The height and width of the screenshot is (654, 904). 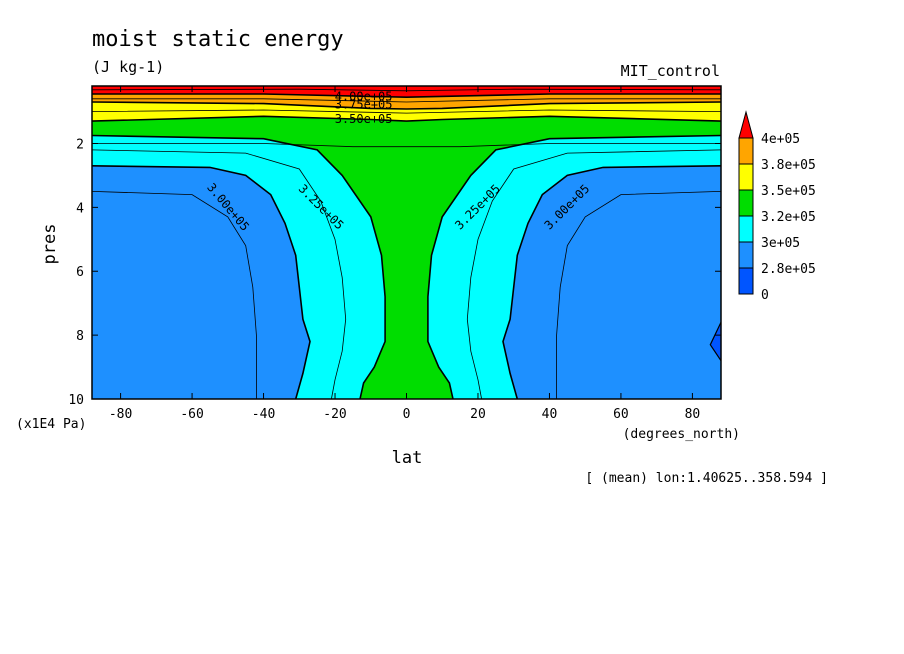 I want to click on chart-title: moist static energy, so click(x=218, y=39).